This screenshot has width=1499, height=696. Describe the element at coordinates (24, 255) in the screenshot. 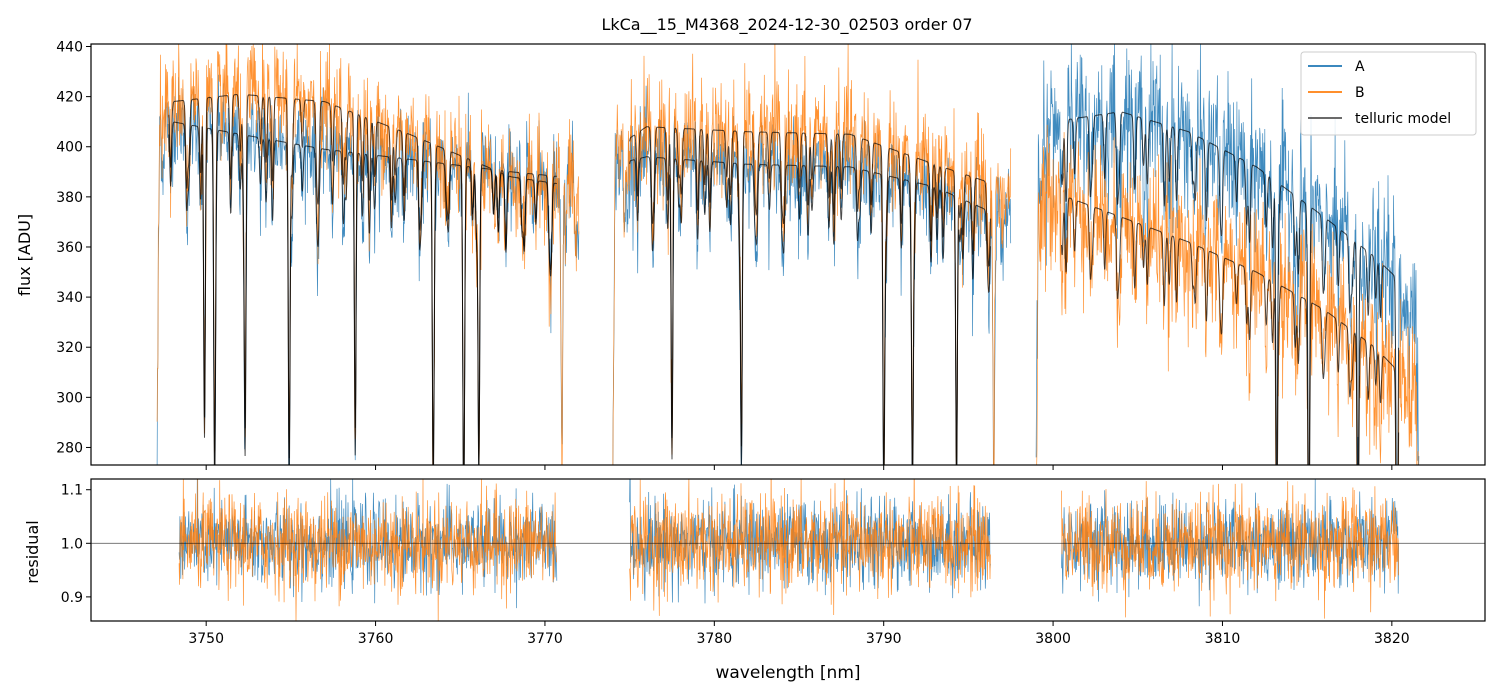

I see `top-y-axis-label: flux [ADU]` at that location.